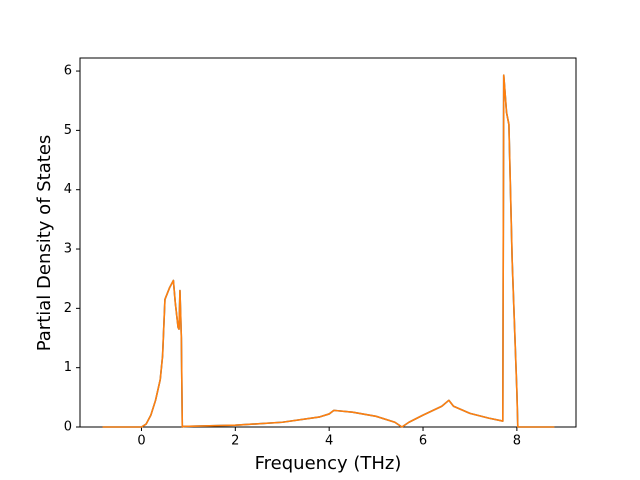 The height and width of the screenshot is (480, 640). What do you see at coordinates (235, 441) in the screenshot?
I see `x-tick-label: 2` at bounding box center [235, 441].